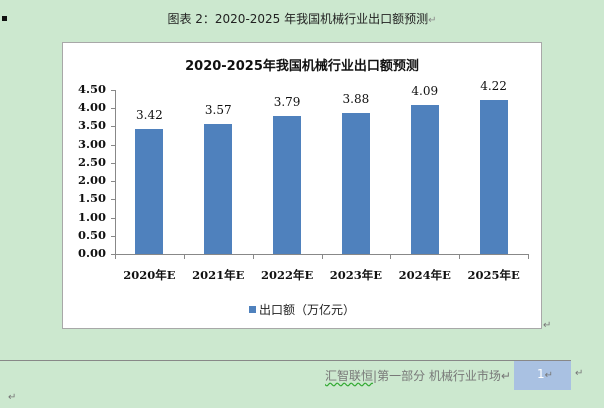 The image size is (604, 408). What do you see at coordinates (91, 89) in the screenshot?
I see `y-tick-label: 4.50` at bounding box center [91, 89].